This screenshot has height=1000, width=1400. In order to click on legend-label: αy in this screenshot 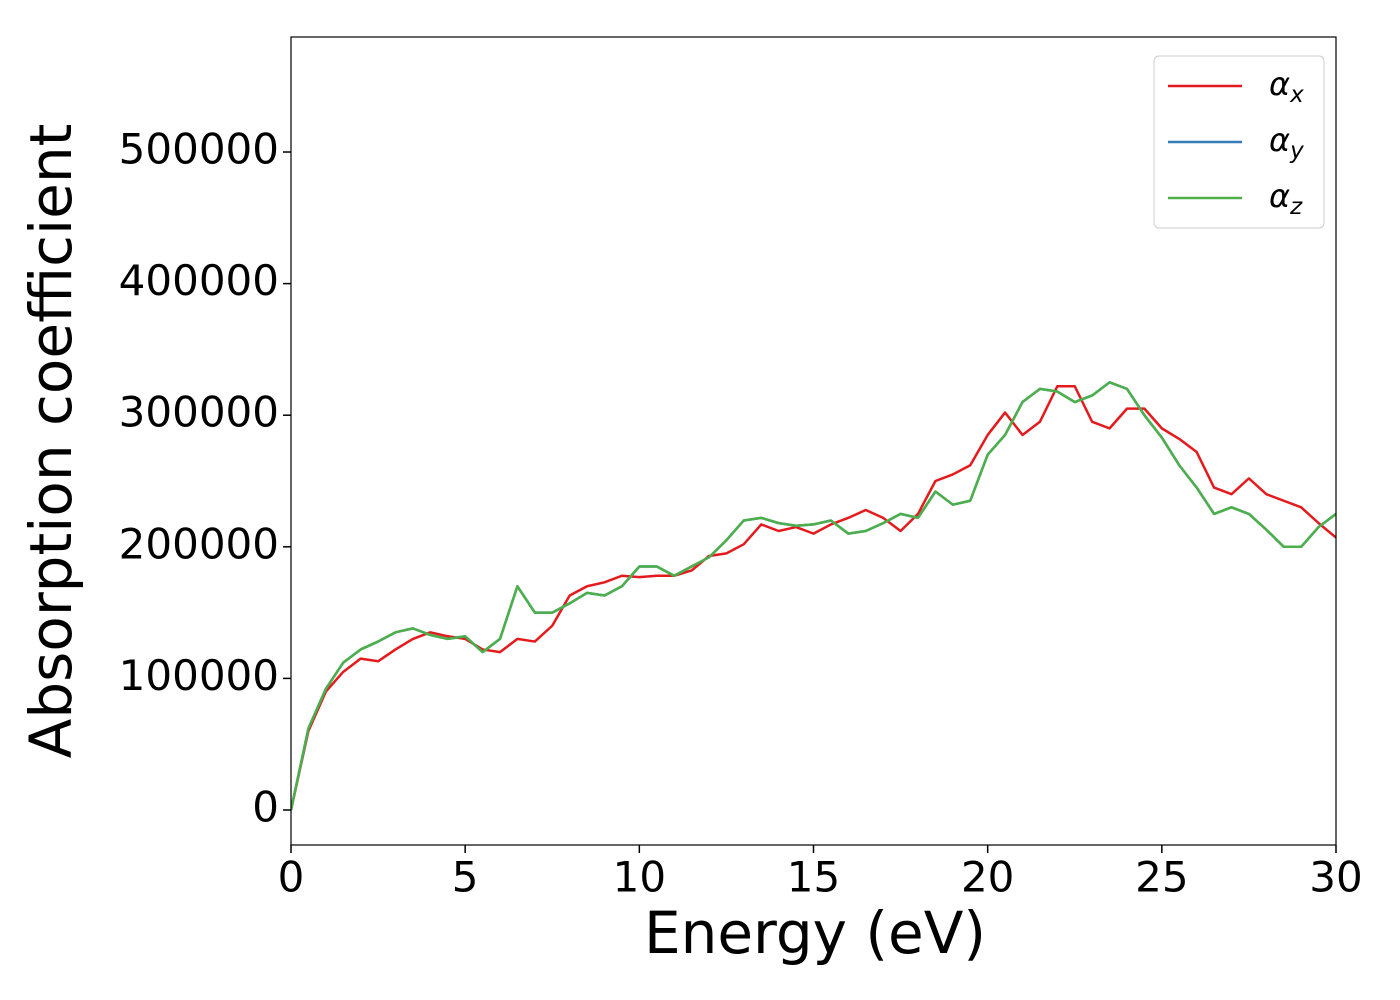, I will do `click(1286, 142)`.